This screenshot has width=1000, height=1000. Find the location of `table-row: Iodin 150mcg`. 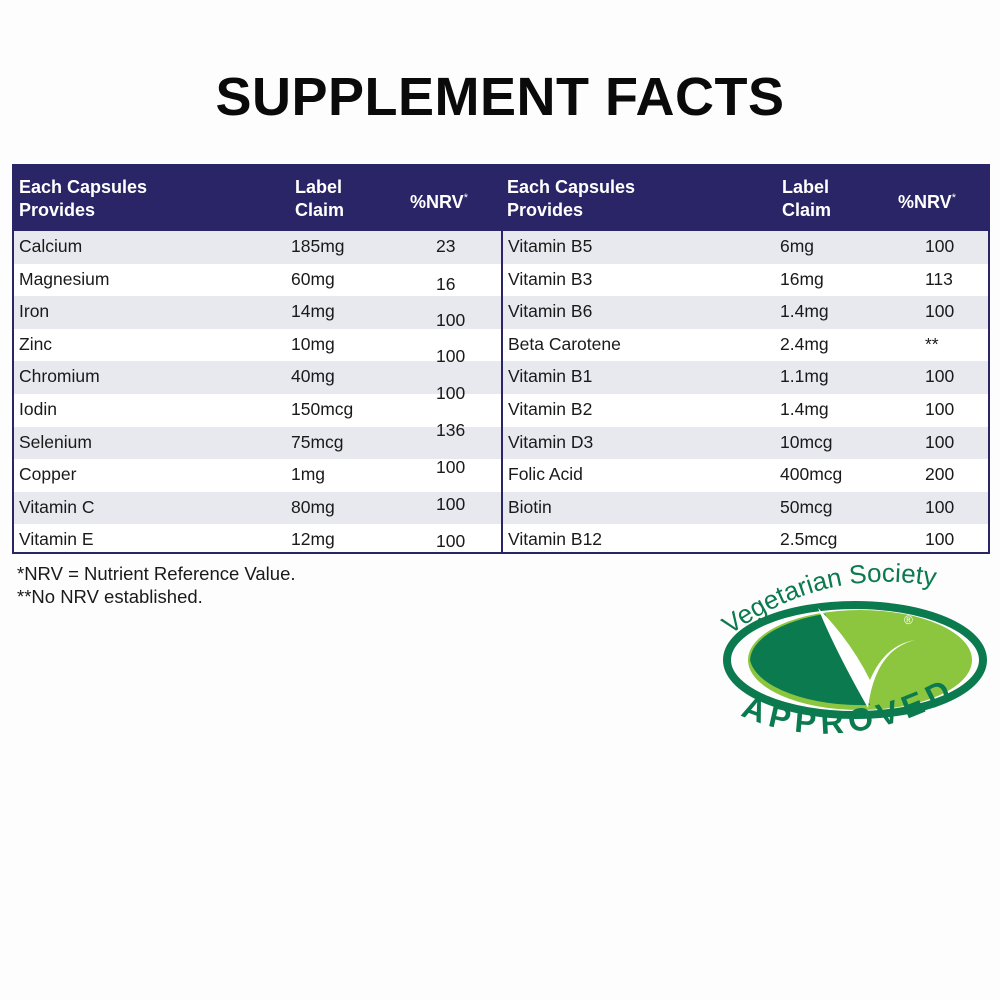

table-row: Iodin 150mcg is located at coordinates (257, 410).